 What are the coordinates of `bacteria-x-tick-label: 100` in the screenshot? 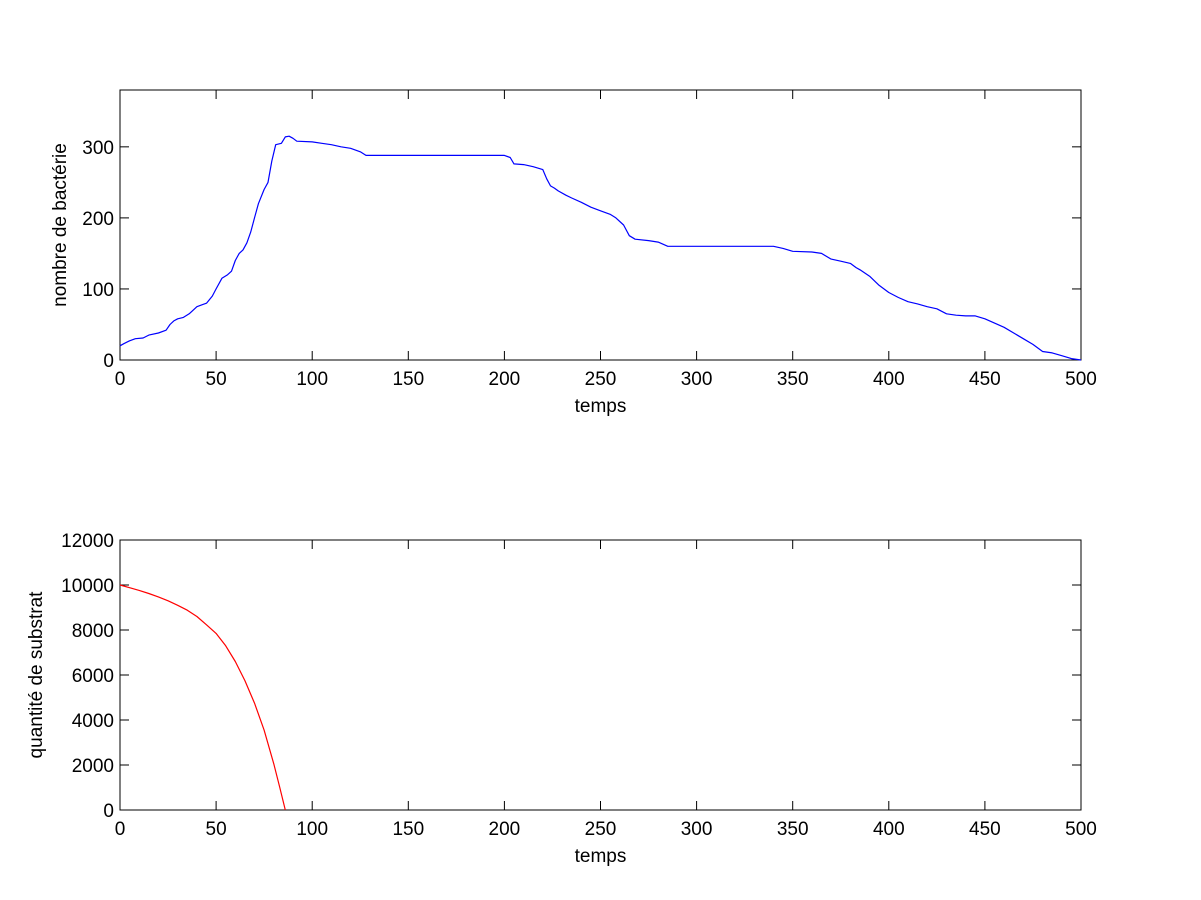 It's located at (312, 379).